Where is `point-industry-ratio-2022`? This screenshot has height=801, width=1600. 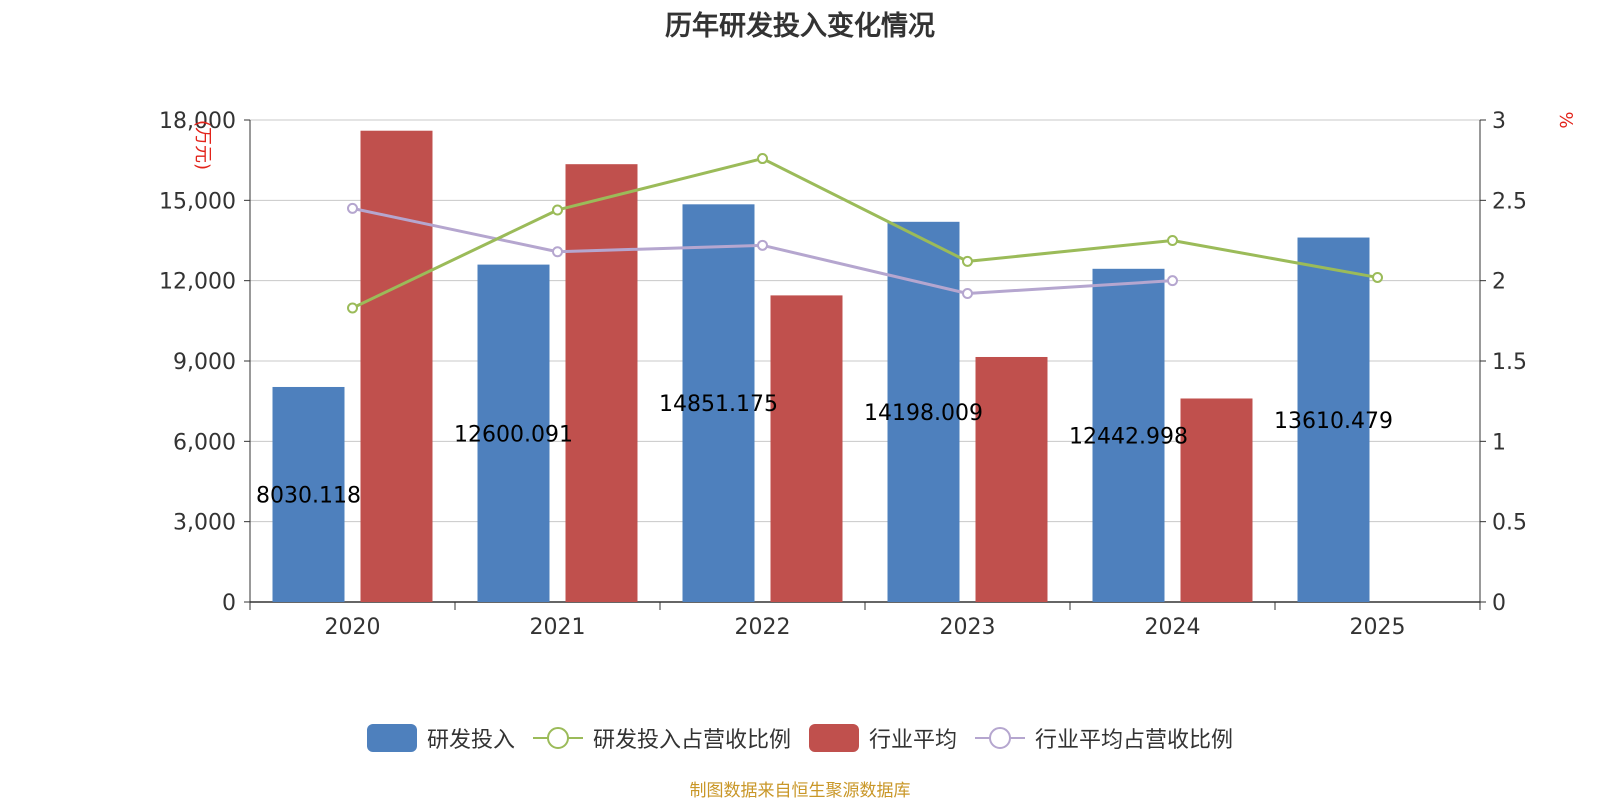 point-industry-ratio-2022 is located at coordinates (762, 245).